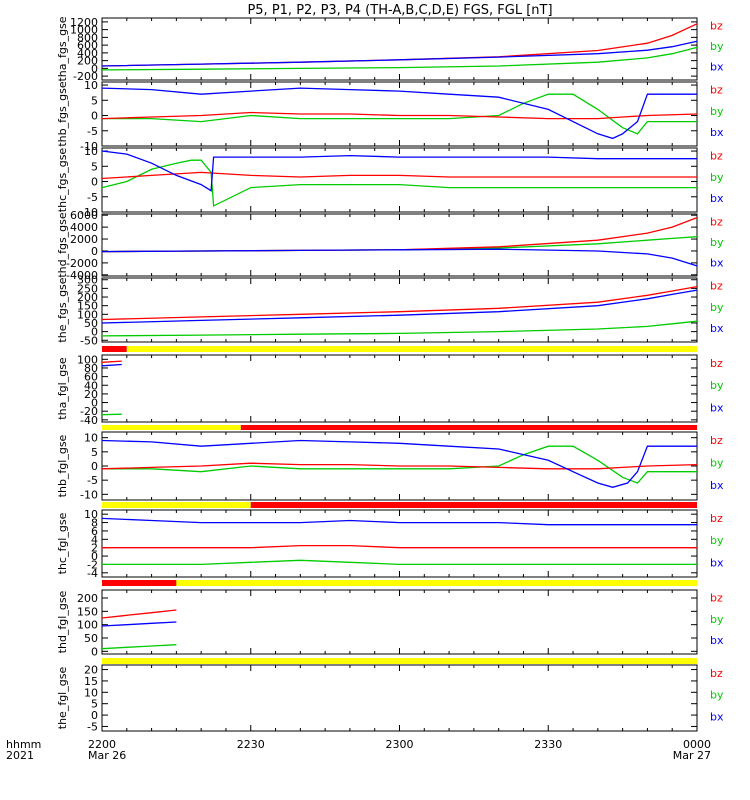  I want to click on y-tick-label: 1200, so click(84, 22).